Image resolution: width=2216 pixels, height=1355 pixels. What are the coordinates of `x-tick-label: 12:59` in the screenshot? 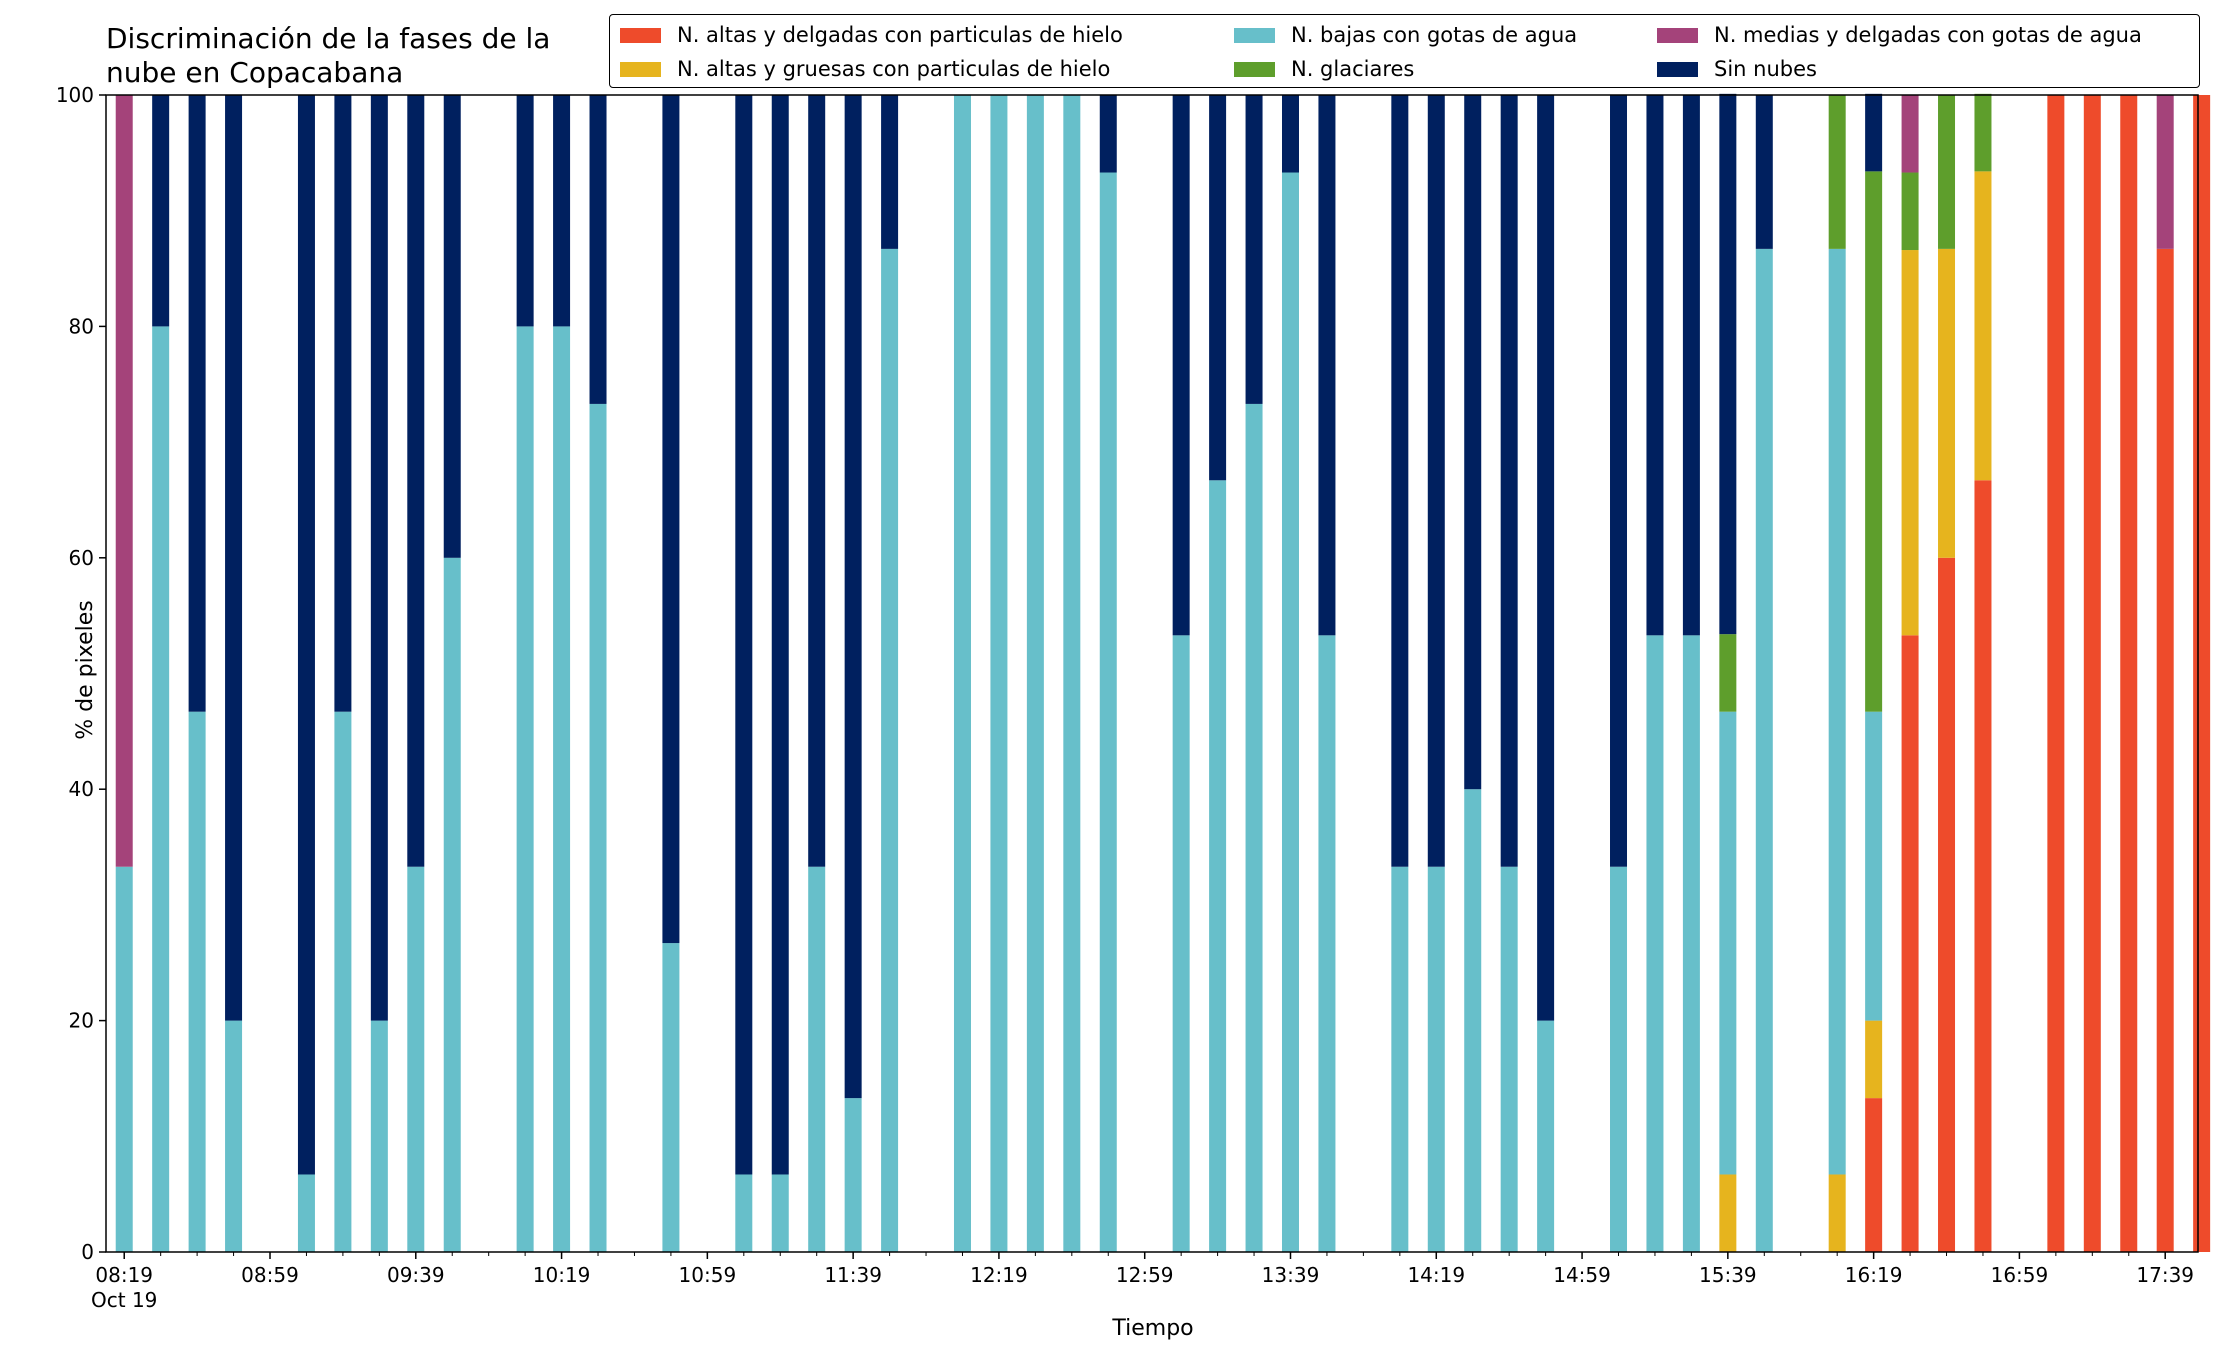 It's located at (1145, 1275).